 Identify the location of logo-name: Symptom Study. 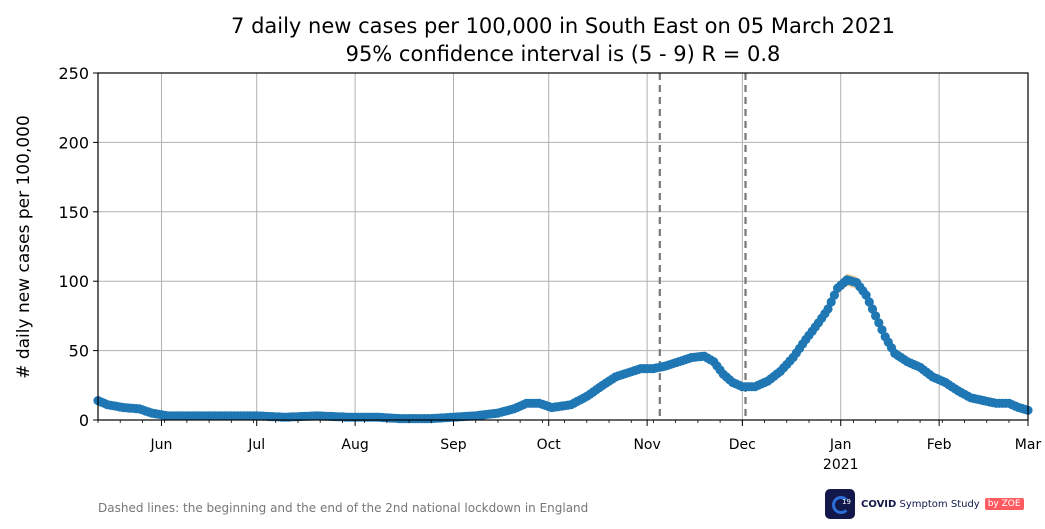
(939, 504).